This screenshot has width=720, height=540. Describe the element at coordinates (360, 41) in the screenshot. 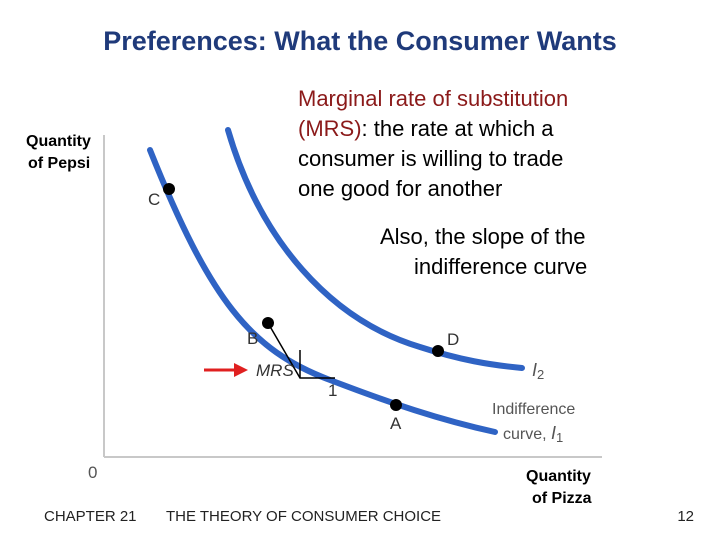

I see `slide-title: Preferences: What the Consumer Wants` at that location.